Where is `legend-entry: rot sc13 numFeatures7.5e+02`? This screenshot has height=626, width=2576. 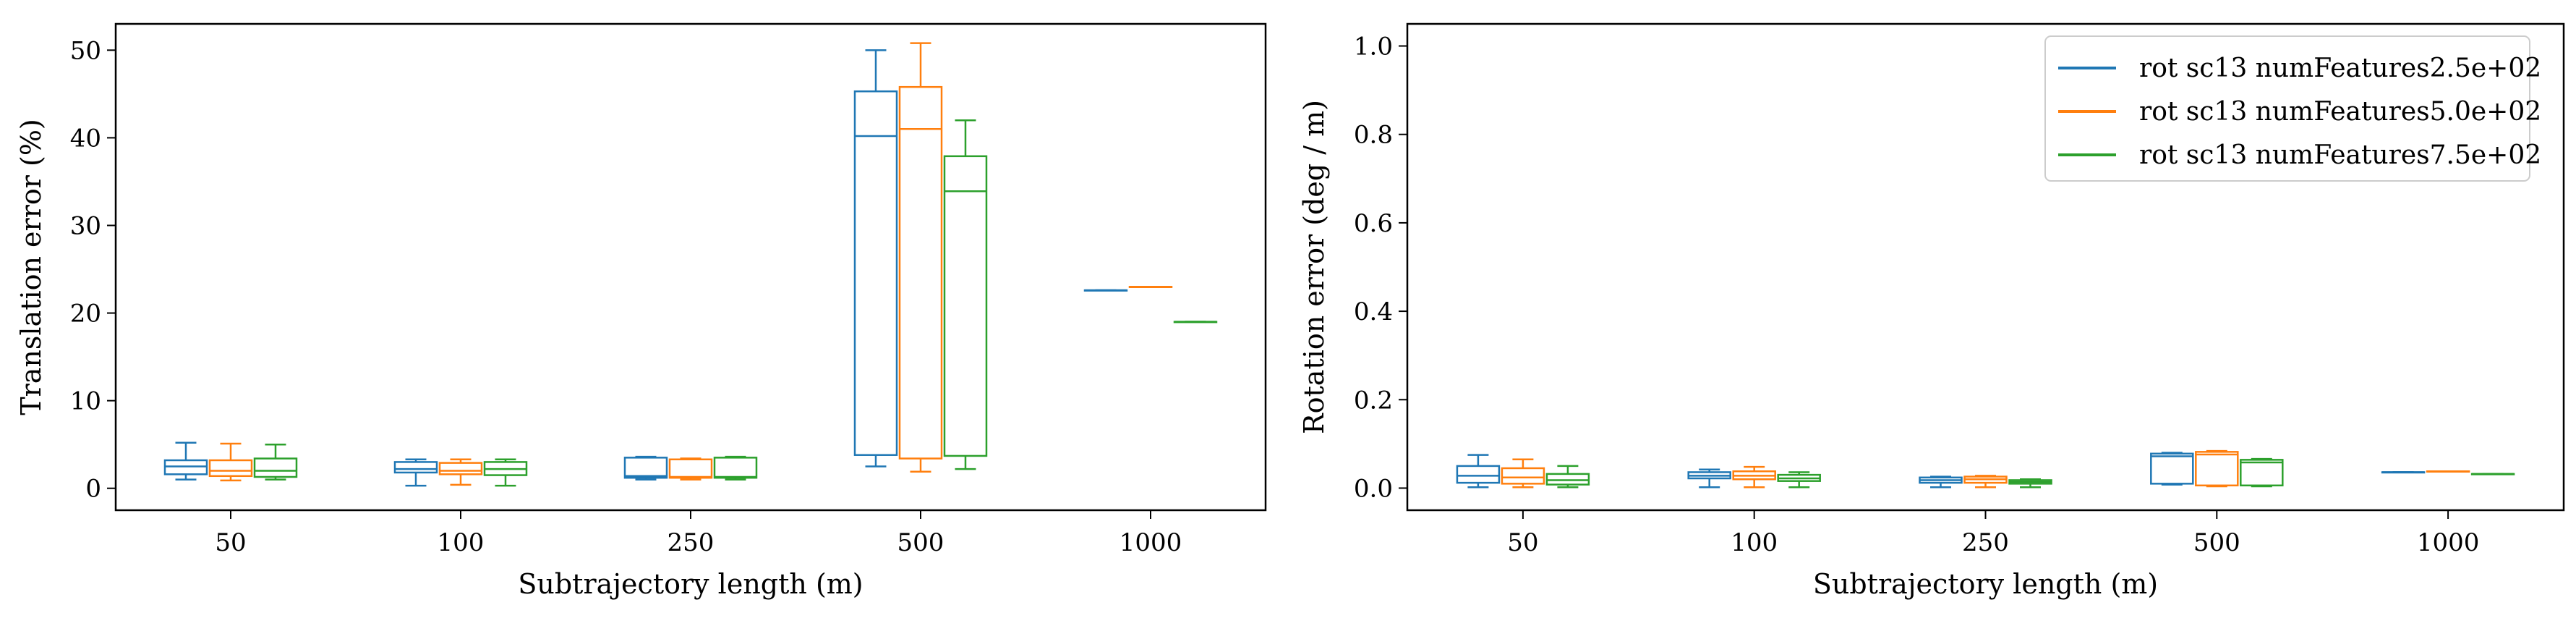
legend-entry: rot sc13 numFeatures7.5e+02 is located at coordinates (2340, 155).